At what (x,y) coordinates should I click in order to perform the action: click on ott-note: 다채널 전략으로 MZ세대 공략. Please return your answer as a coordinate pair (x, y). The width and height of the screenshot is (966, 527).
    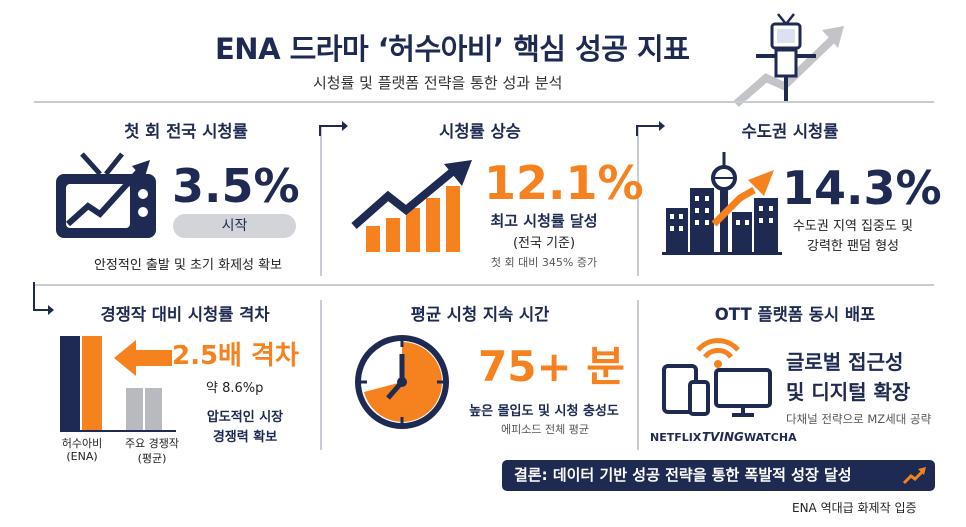
    Looking at the image, I should click on (859, 419).